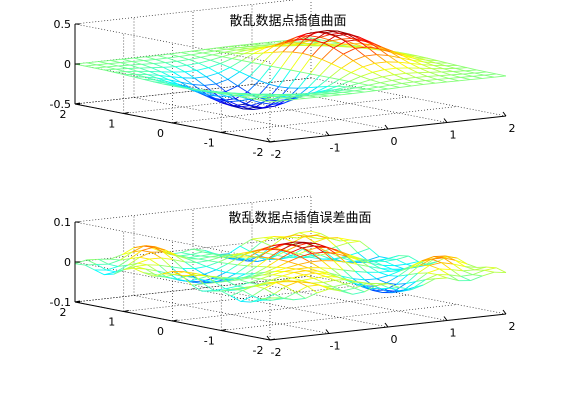  Describe the element at coordinates (224, 330) in the screenshot. I see `y-tick-mark` at that location.